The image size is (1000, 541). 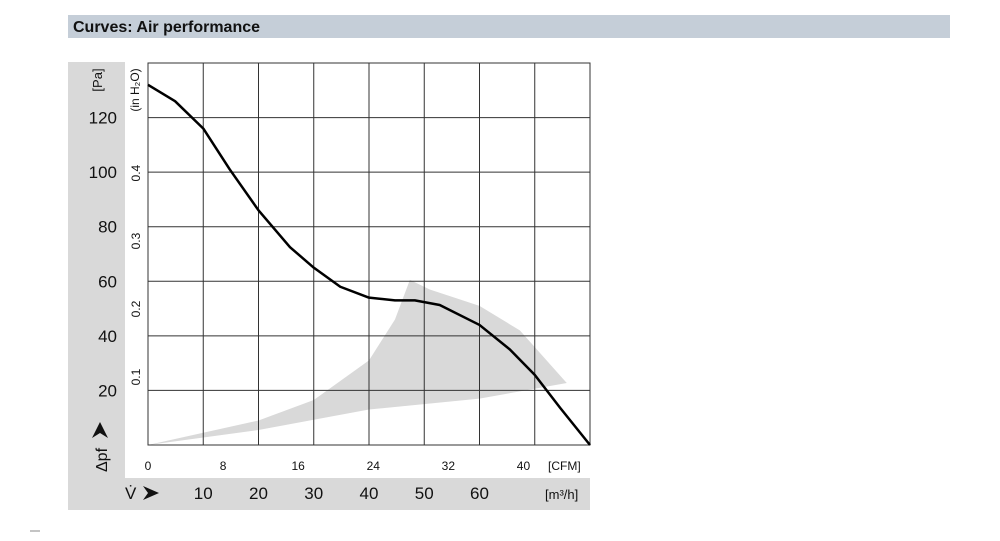 I want to click on y-label: [Pa], so click(x=97, y=79).